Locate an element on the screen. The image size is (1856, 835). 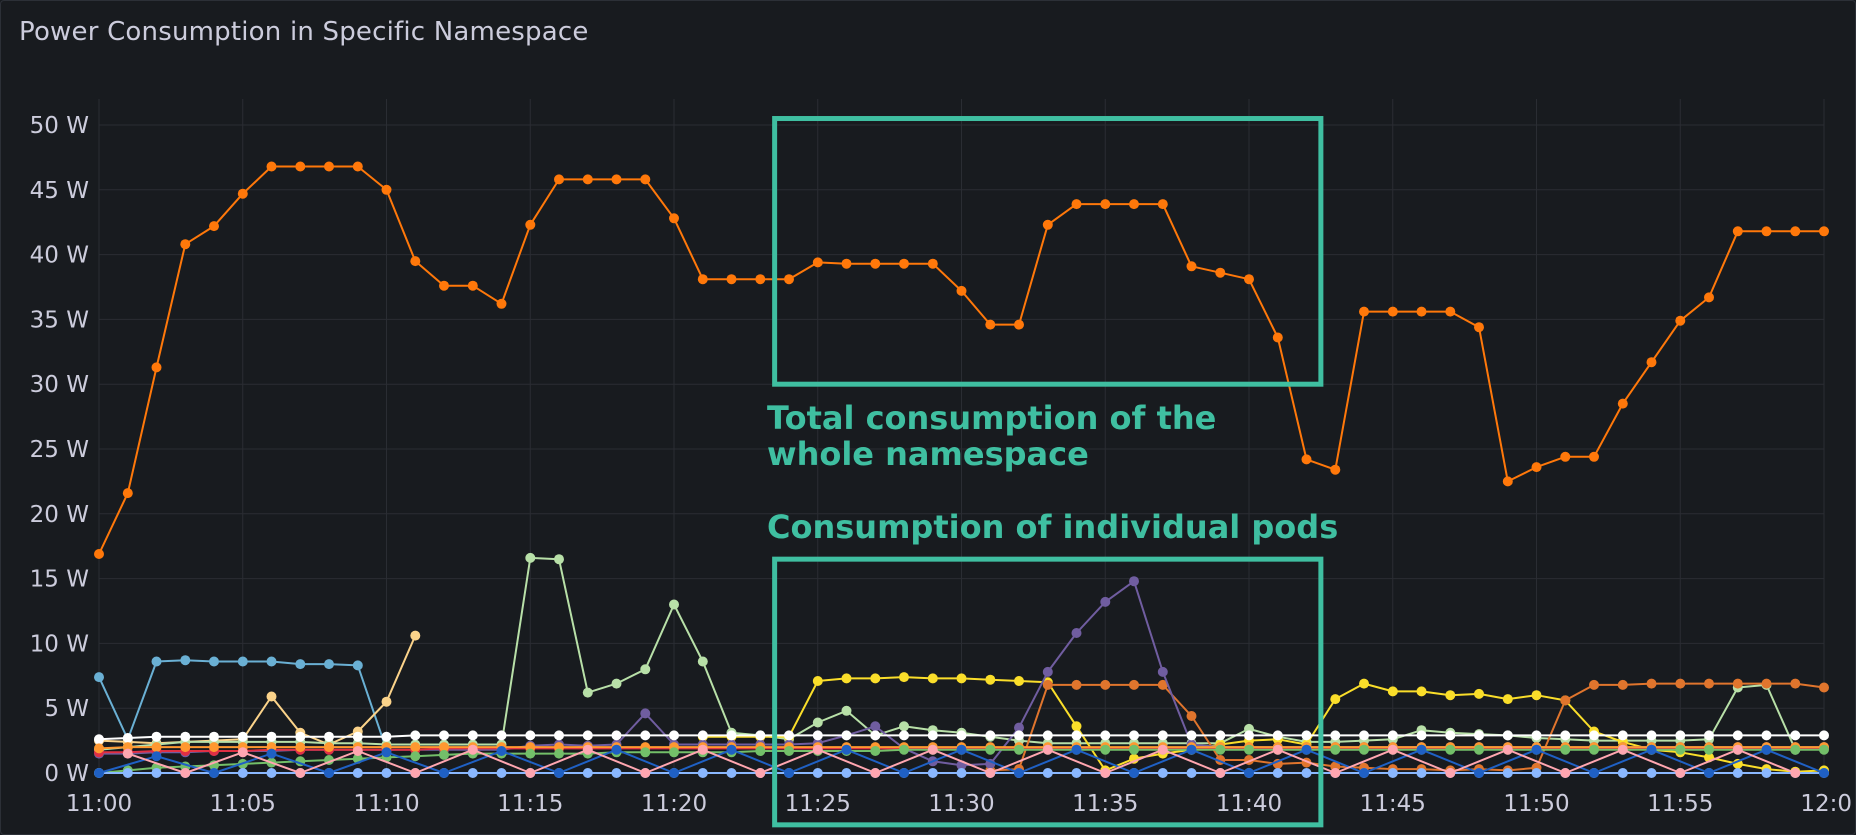
x-tick-label: 11:30 is located at coordinates (961, 804).